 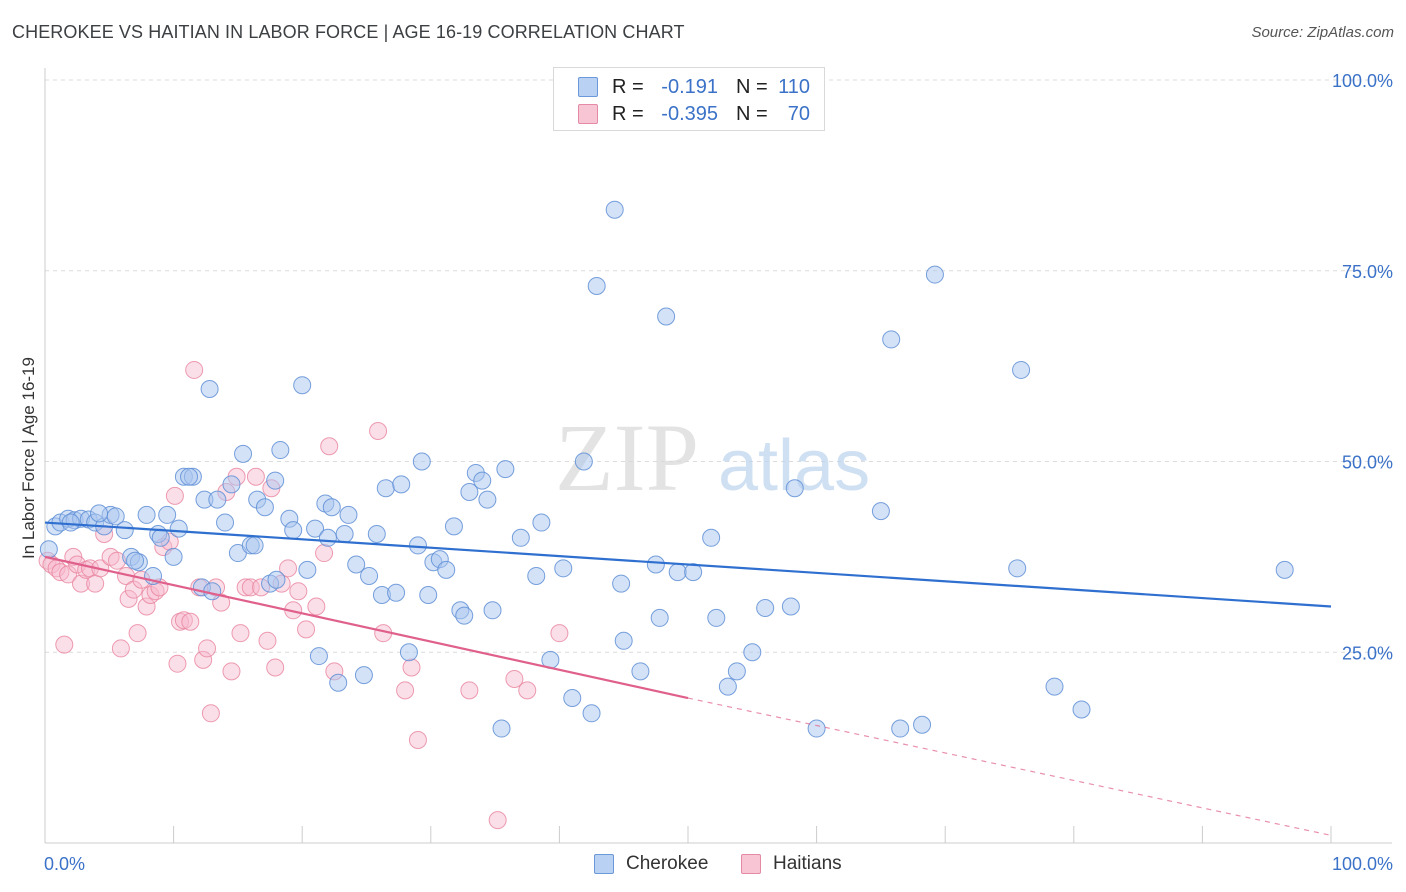 What do you see at coordinates (64, 864) in the screenshot?
I see `x-tick-label: 0.0%` at bounding box center [64, 864].